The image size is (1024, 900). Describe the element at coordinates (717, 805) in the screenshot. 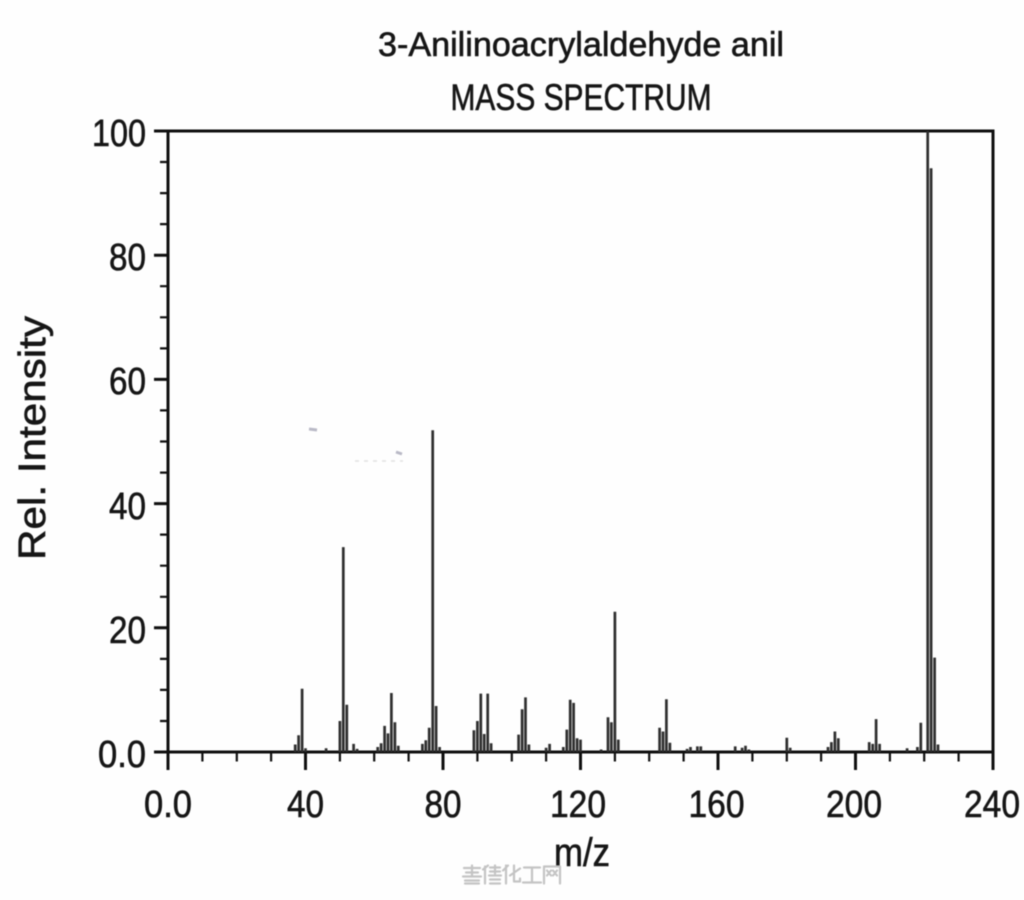

I see `svg-text: 160` at that location.